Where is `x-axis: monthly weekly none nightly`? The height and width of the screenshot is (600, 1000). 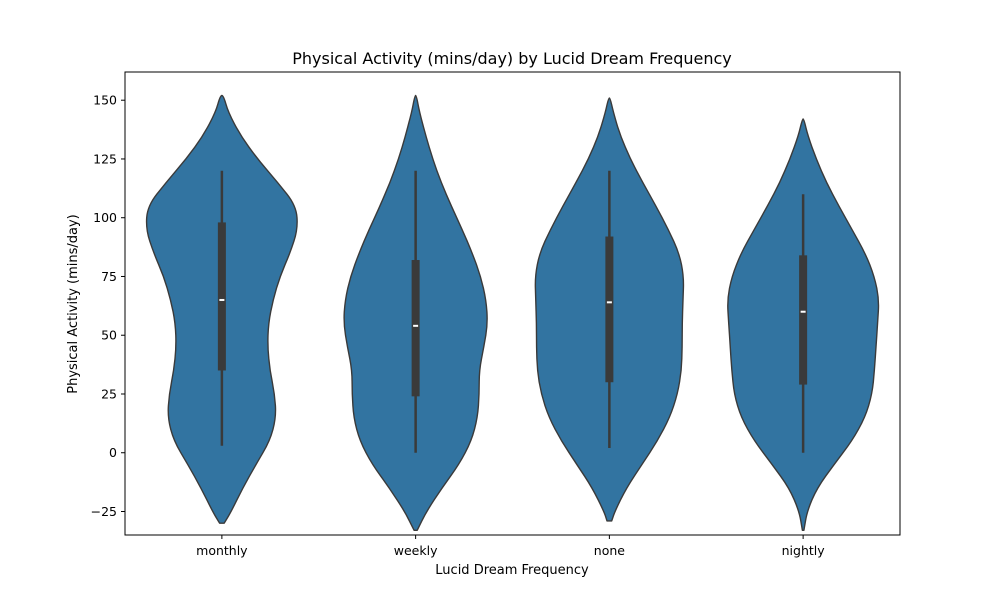 x-axis: monthly weekly none nightly is located at coordinates (510, 546).